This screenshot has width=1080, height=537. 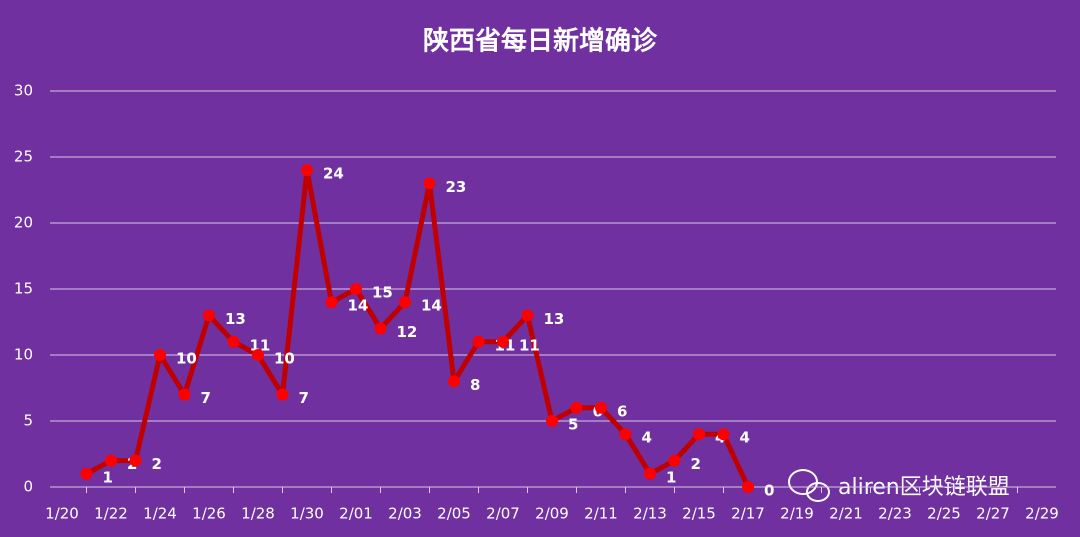 What do you see at coordinates (503, 514) in the screenshot?
I see `x-tick-label: 2/07` at bounding box center [503, 514].